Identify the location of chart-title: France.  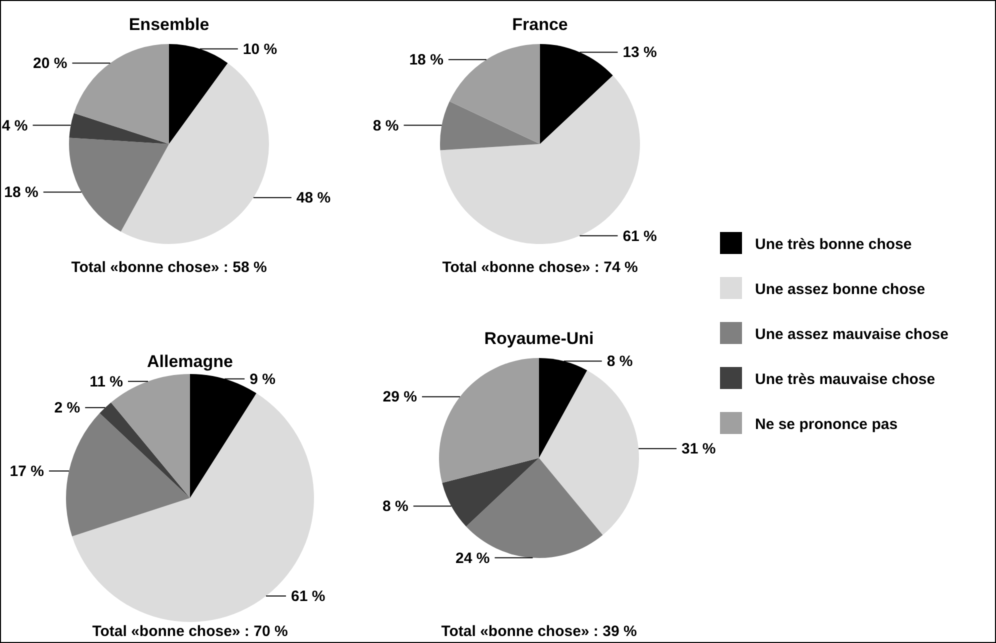
(540, 24).